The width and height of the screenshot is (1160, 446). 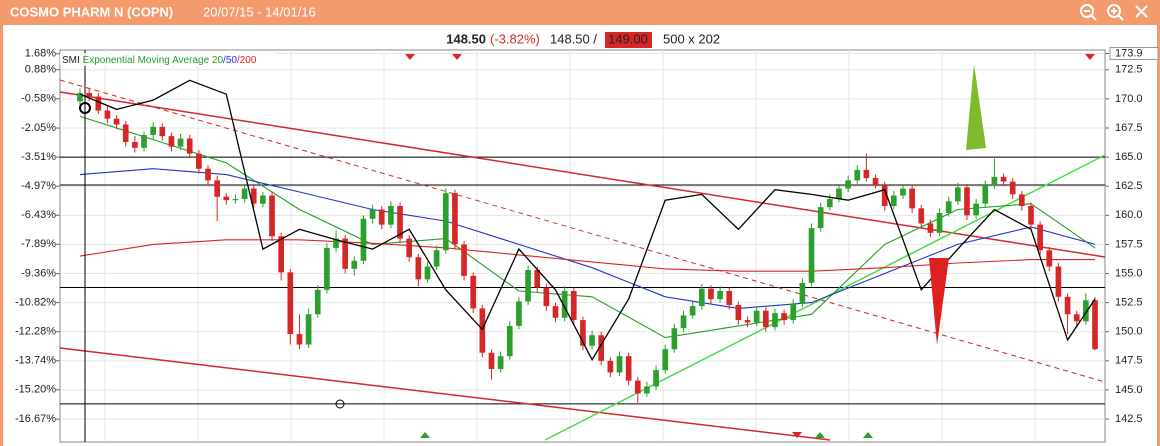 What do you see at coordinates (248, 60) in the screenshot?
I see `legend-entry: 200` at bounding box center [248, 60].